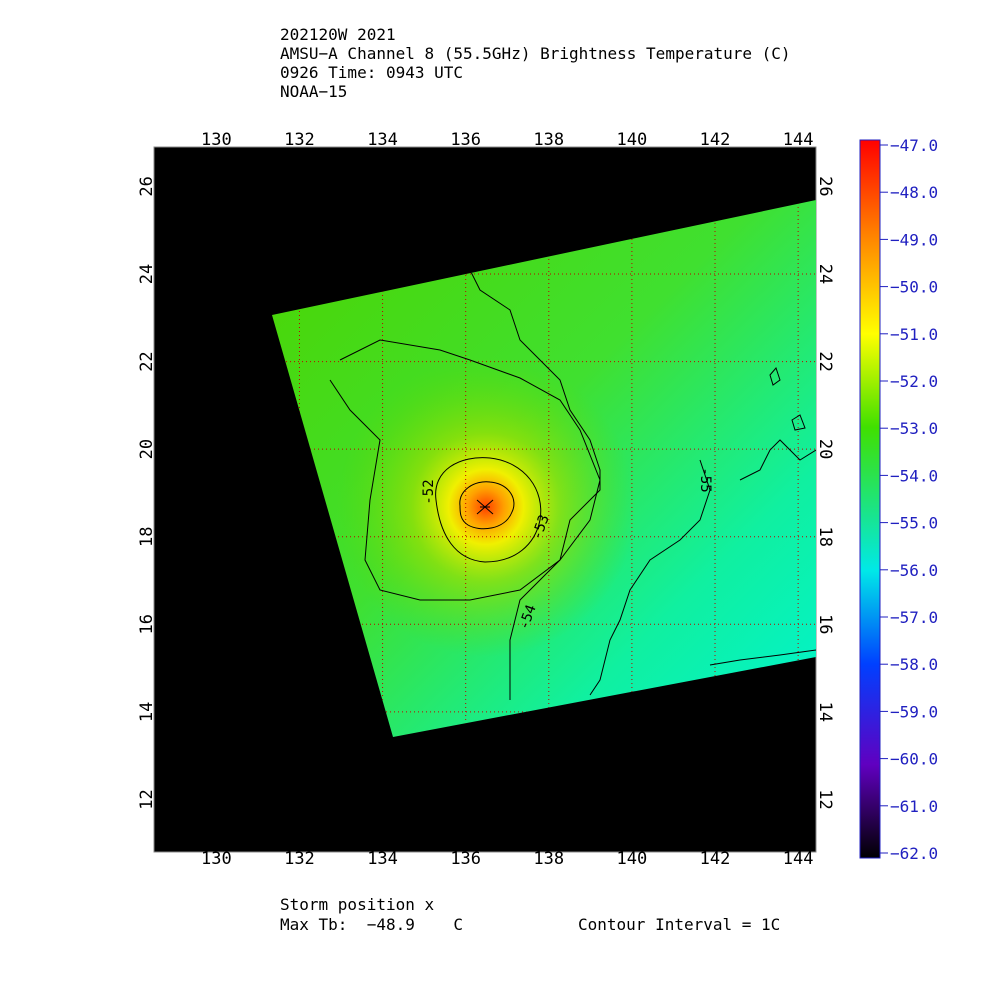  I want to click on y-tick-label-right: 16, so click(825, 624).